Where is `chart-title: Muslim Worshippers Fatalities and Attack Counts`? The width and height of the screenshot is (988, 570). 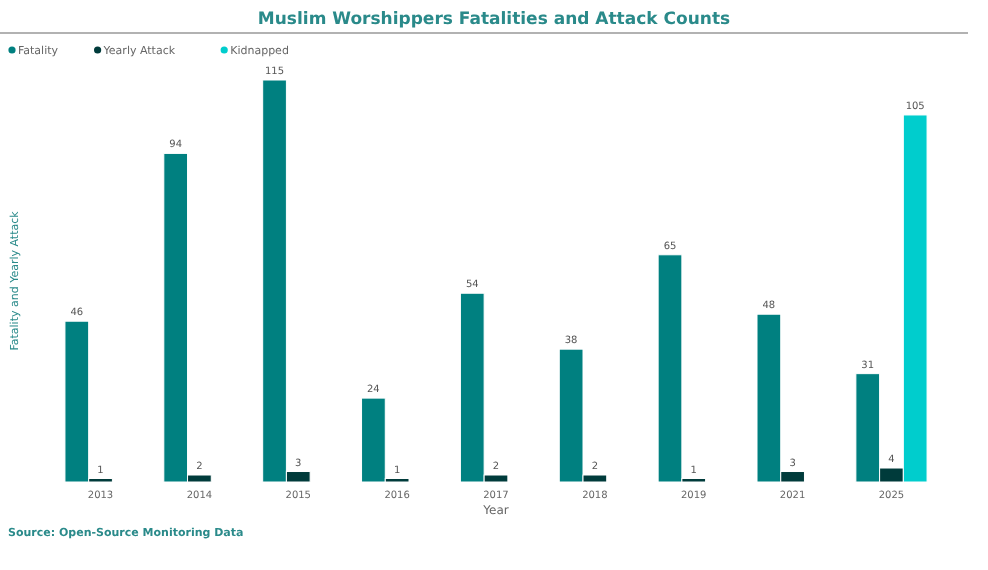
chart-title: Muslim Worshippers Fatalities and Attack Counts is located at coordinates (494, 20).